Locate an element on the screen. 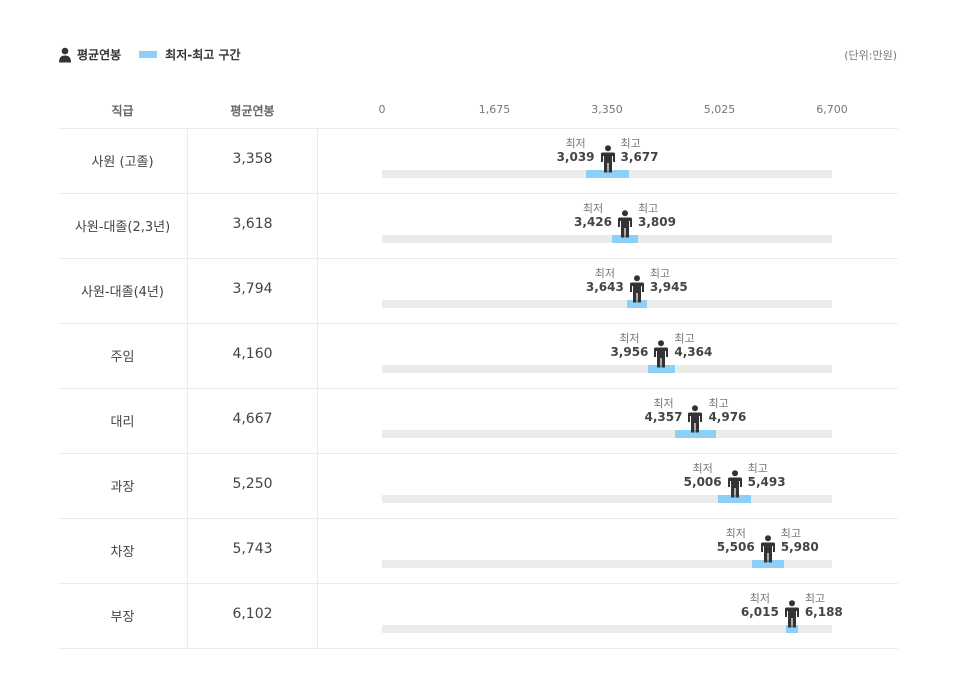  max-value: 3,809 is located at coordinates (657, 222).